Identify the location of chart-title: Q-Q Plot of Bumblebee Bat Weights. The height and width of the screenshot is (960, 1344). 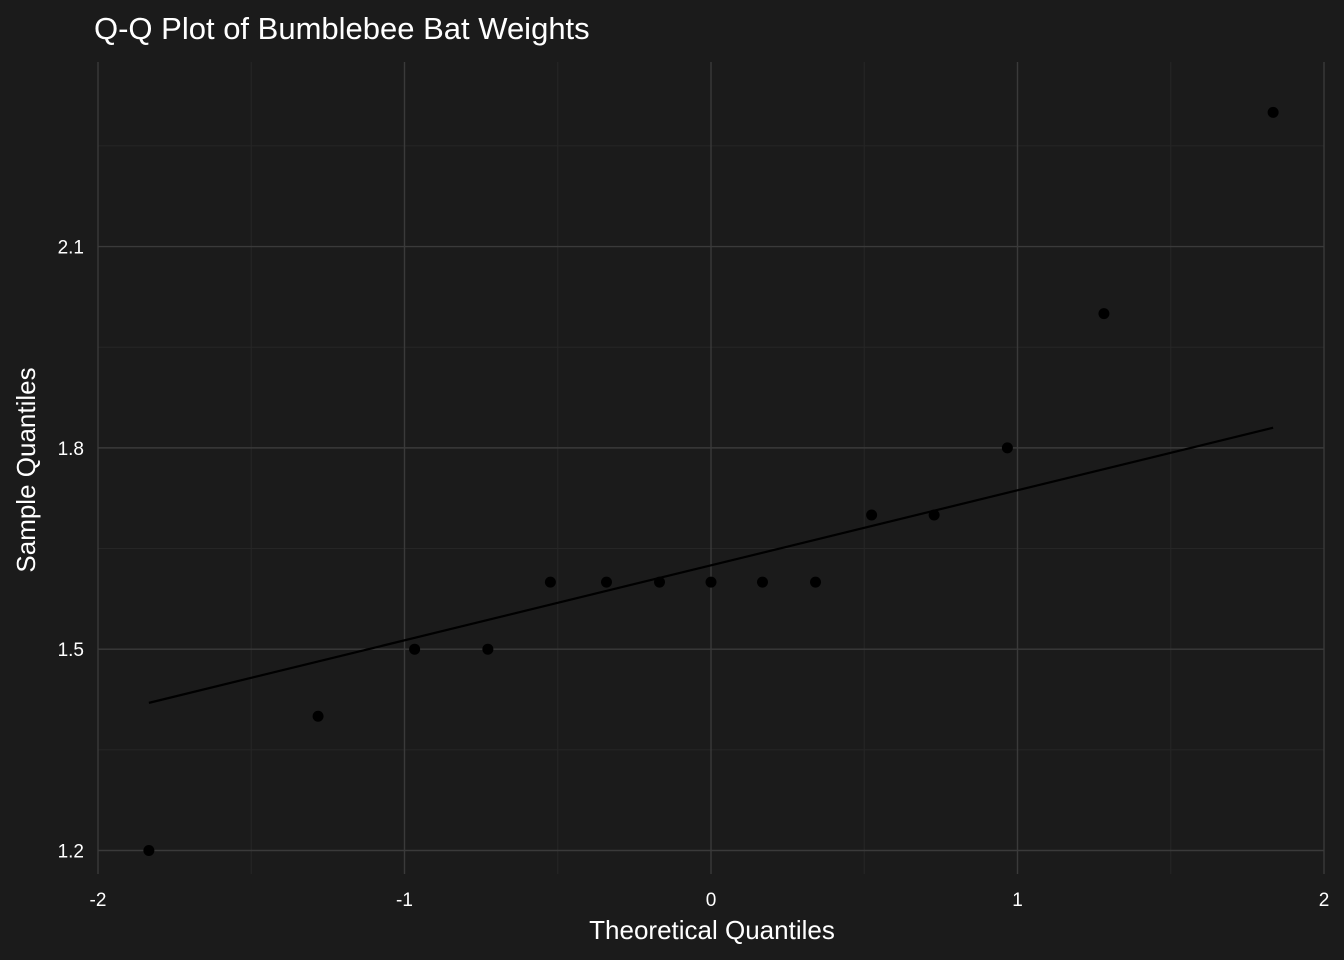
(342, 28).